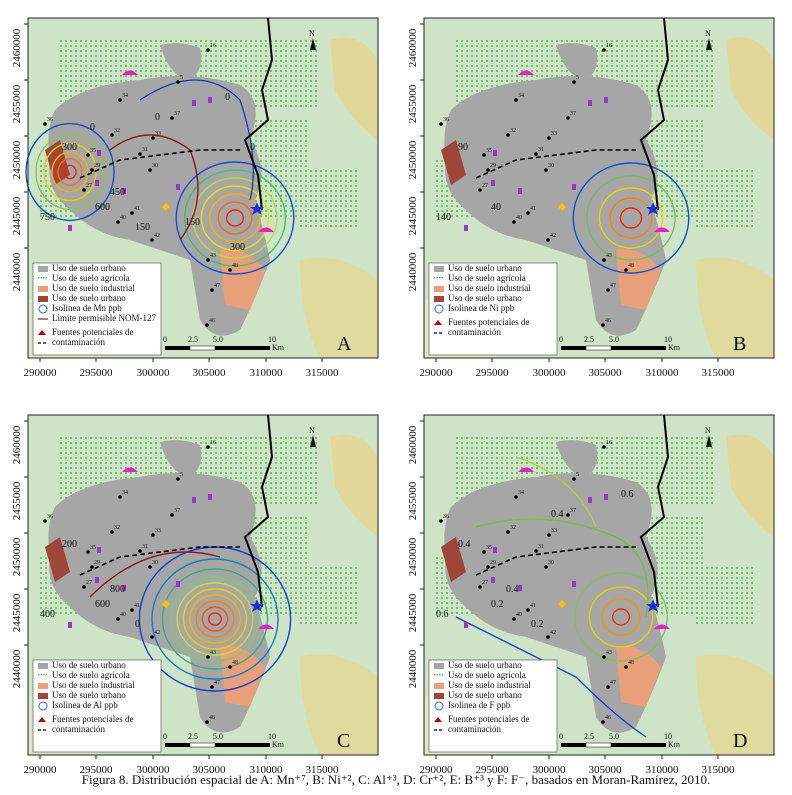  I want to click on source-icon, so click(42, 332).